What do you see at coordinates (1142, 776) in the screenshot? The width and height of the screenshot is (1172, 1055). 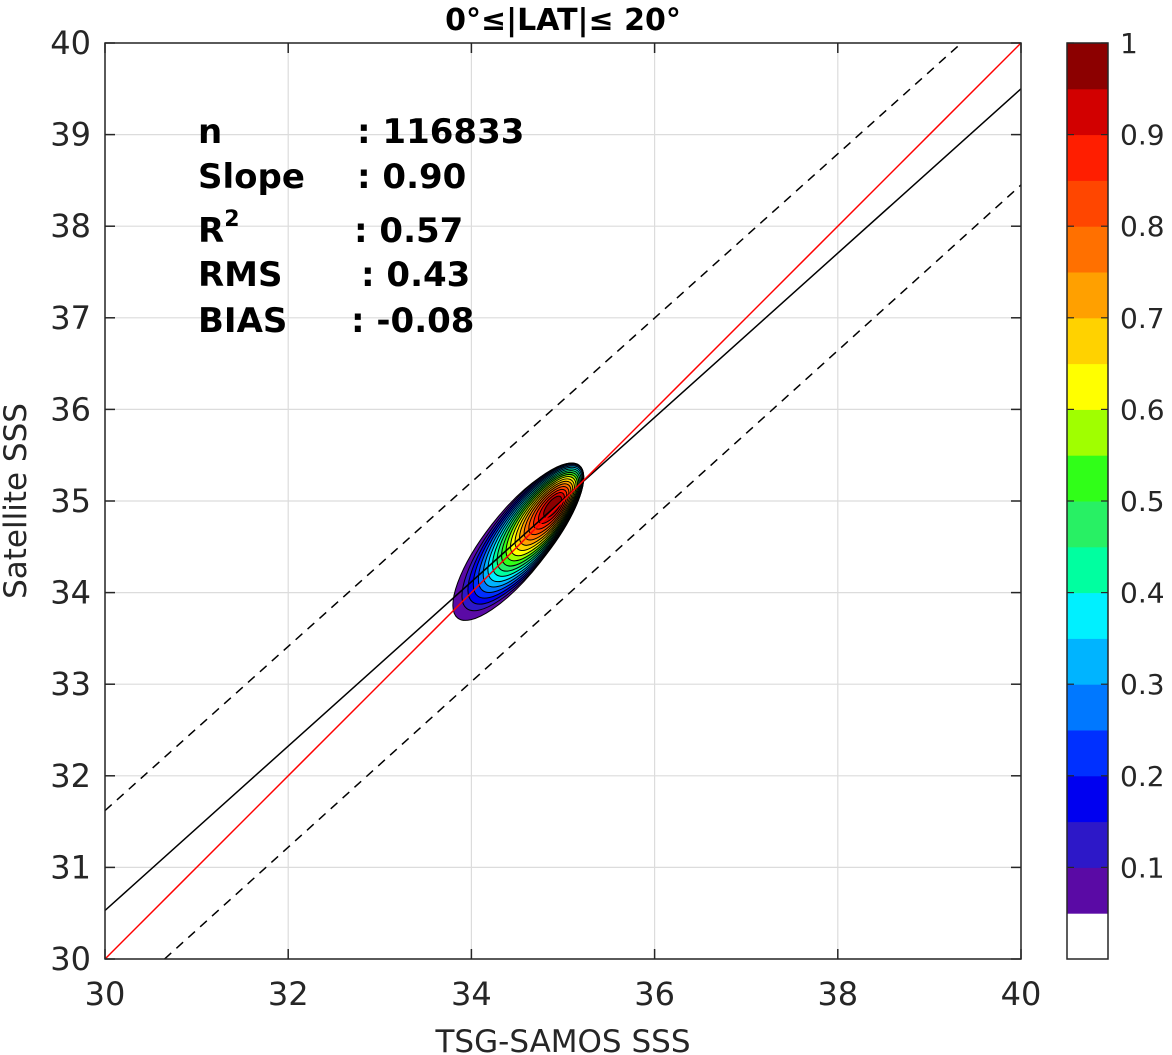 I see `colorbar-tick-label: 0.2` at bounding box center [1142, 776].